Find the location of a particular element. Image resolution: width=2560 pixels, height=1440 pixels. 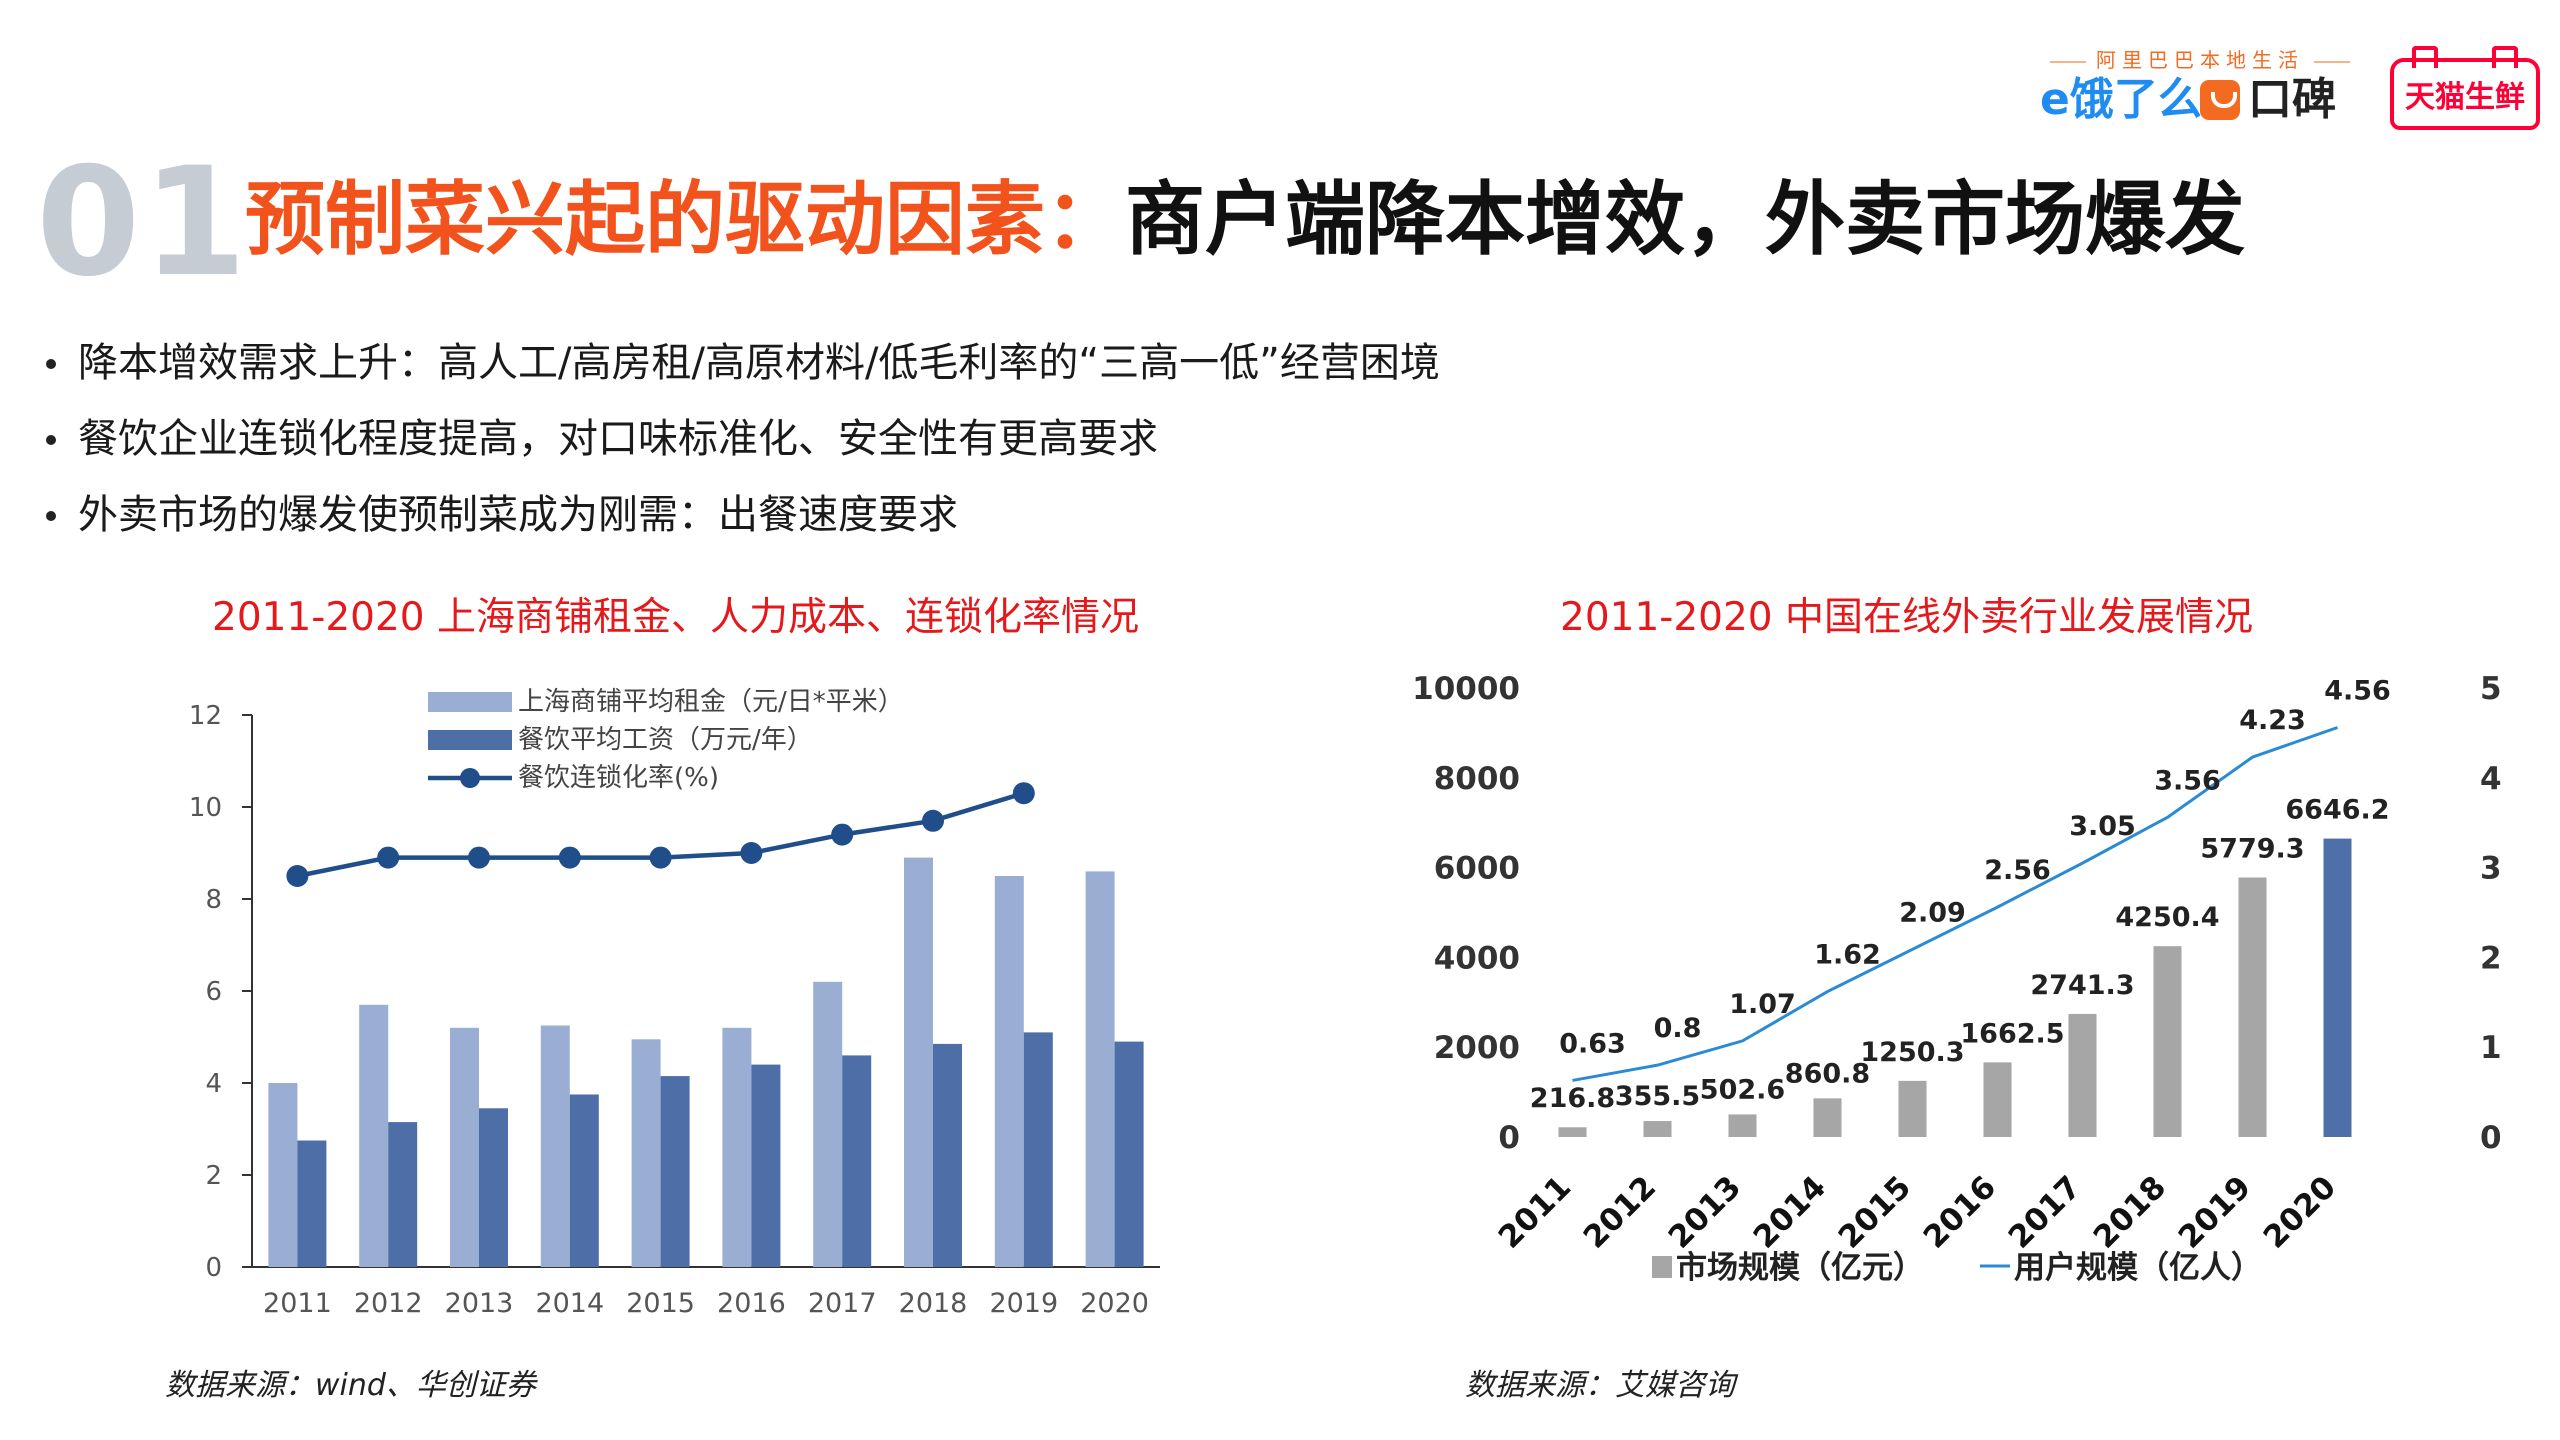

user-scale-line is located at coordinates (1955, 904).